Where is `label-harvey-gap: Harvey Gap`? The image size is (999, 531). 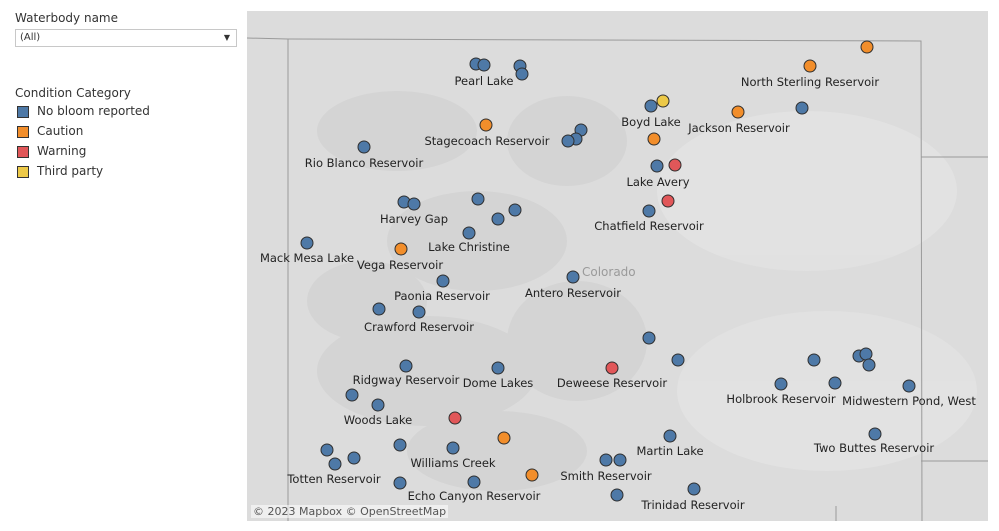
label-harvey-gap: Harvey Gap is located at coordinates (414, 219).